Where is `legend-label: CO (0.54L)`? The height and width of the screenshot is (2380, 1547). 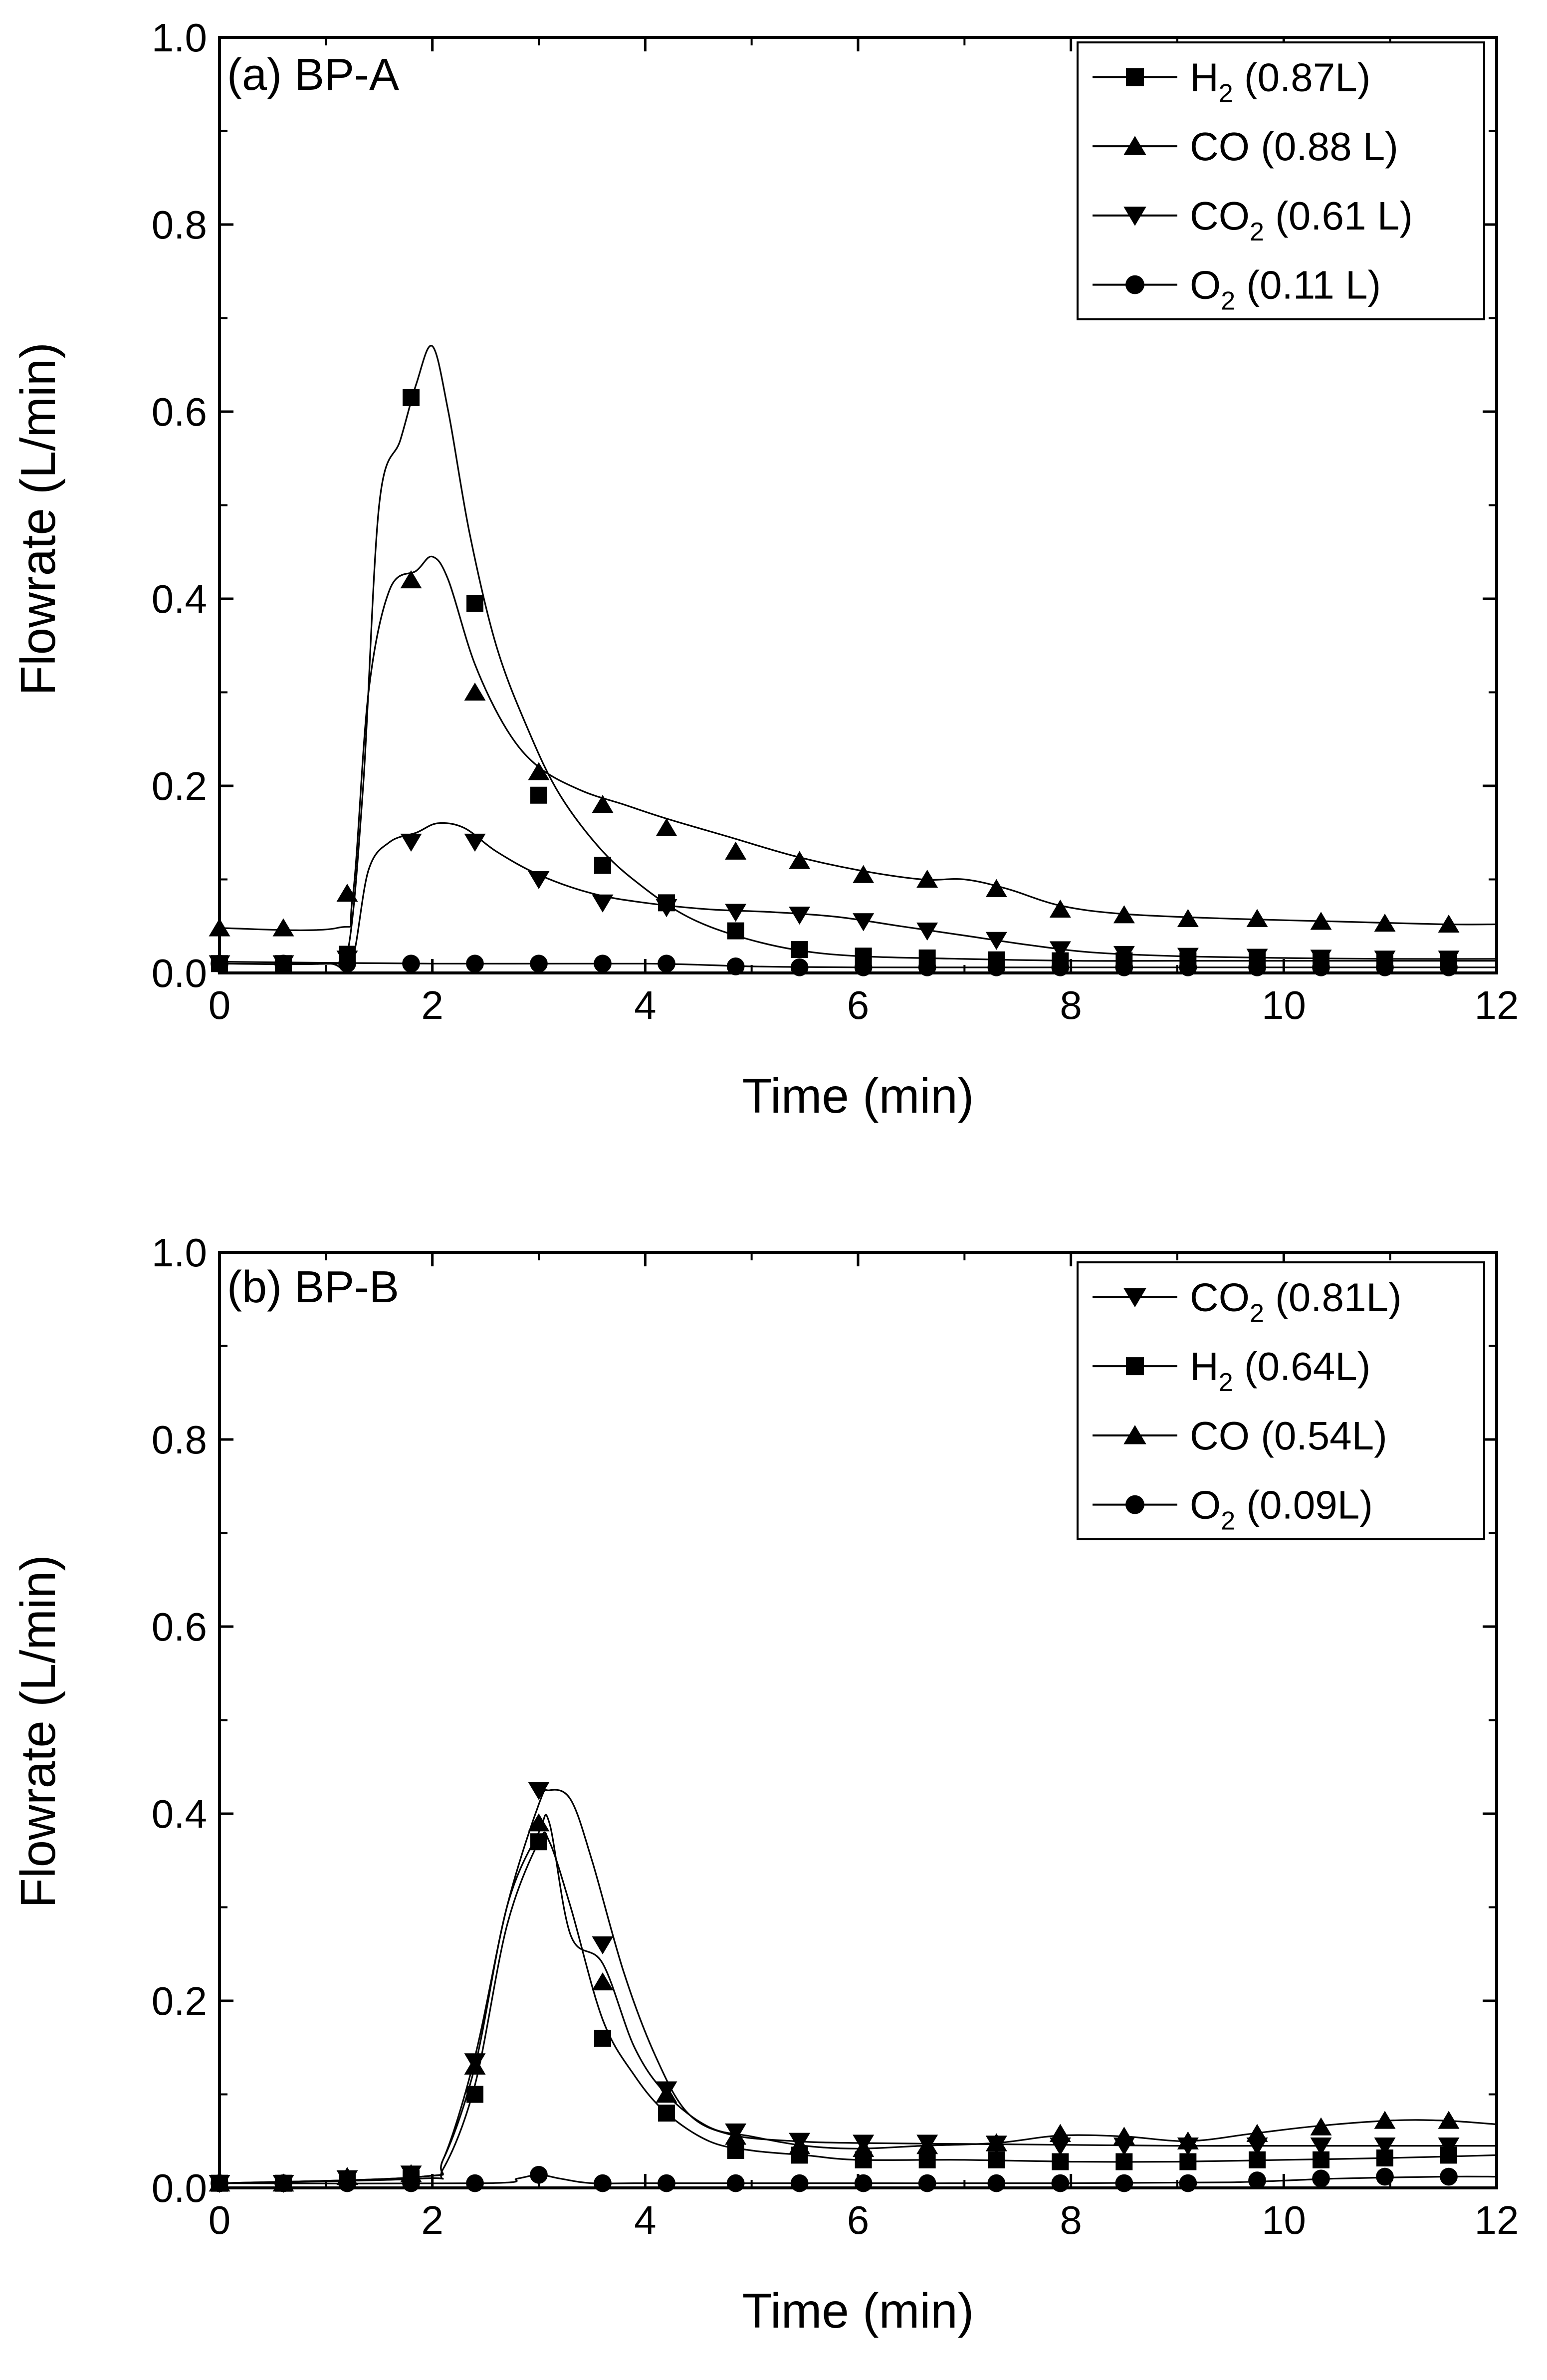
legend-label: CO (0.54L) is located at coordinates (1288, 1436).